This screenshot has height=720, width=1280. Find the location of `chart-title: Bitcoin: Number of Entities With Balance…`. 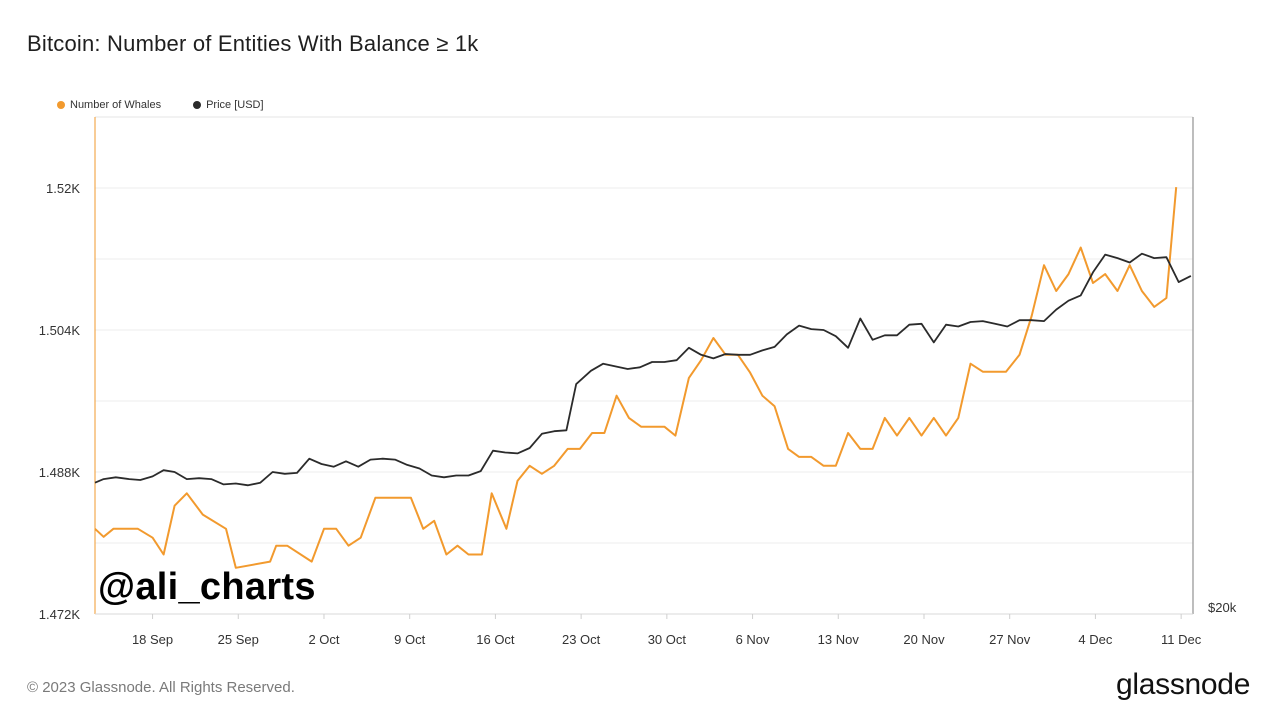

chart-title: Bitcoin: Number of Entities With Balance… is located at coordinates (253, 43).